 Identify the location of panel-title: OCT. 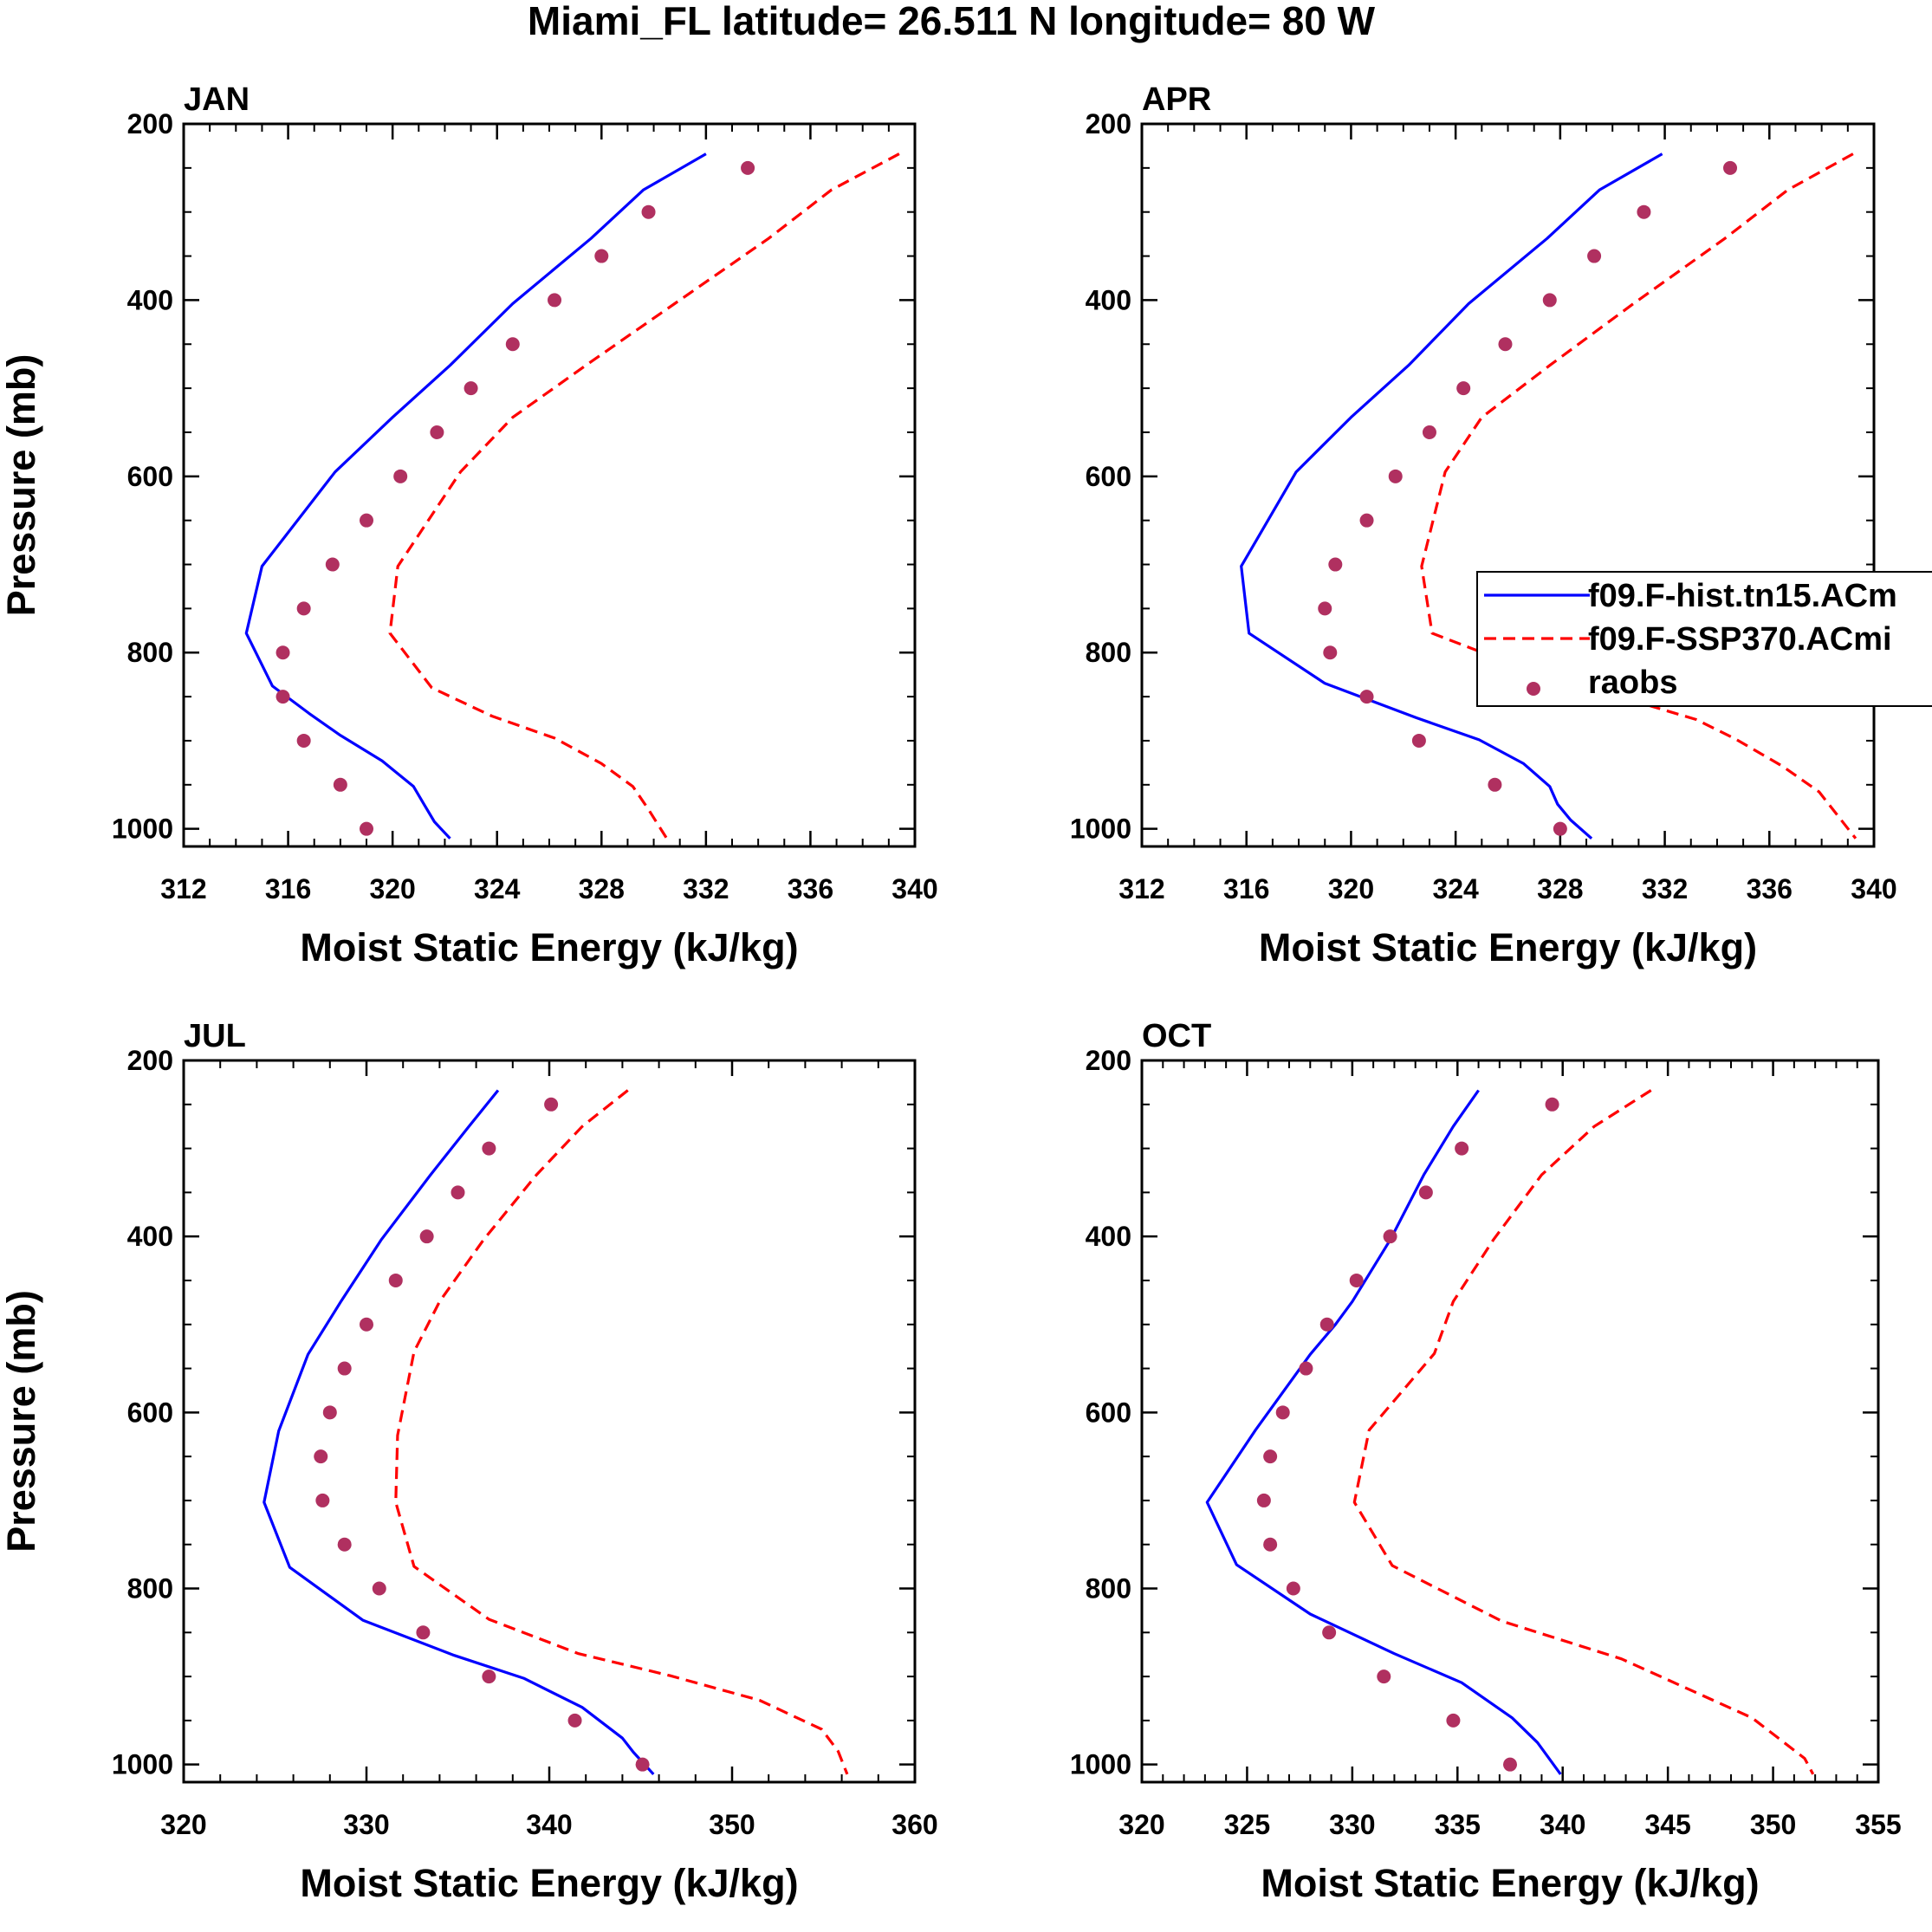
(1177, 1036).